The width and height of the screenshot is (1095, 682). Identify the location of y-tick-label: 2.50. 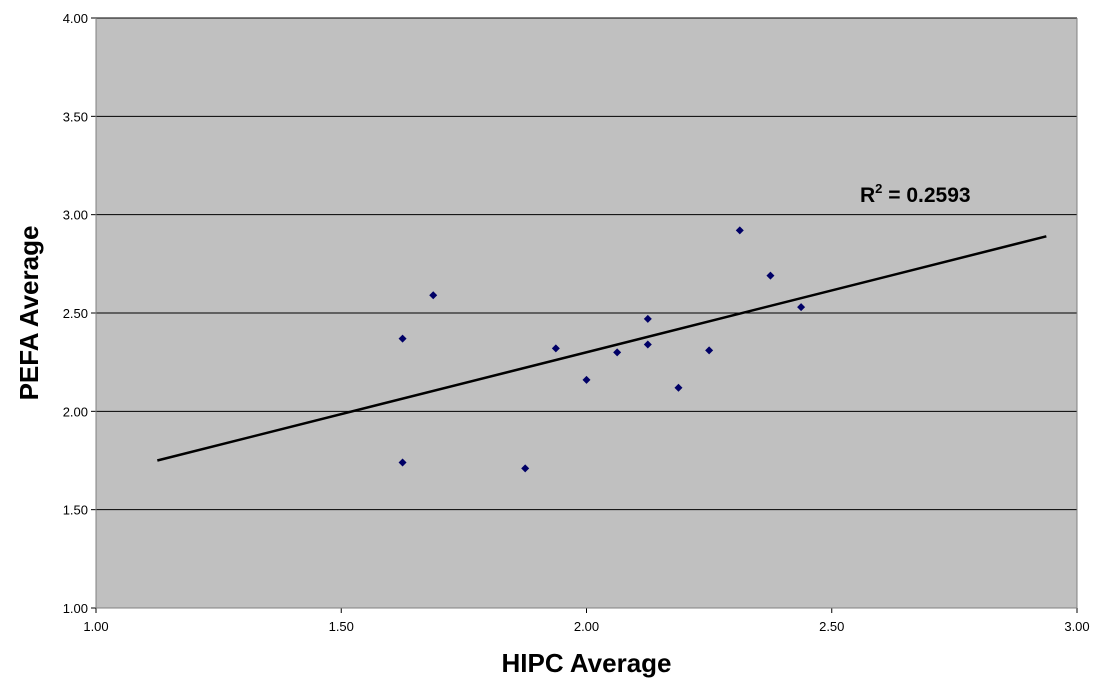
(75, 313).